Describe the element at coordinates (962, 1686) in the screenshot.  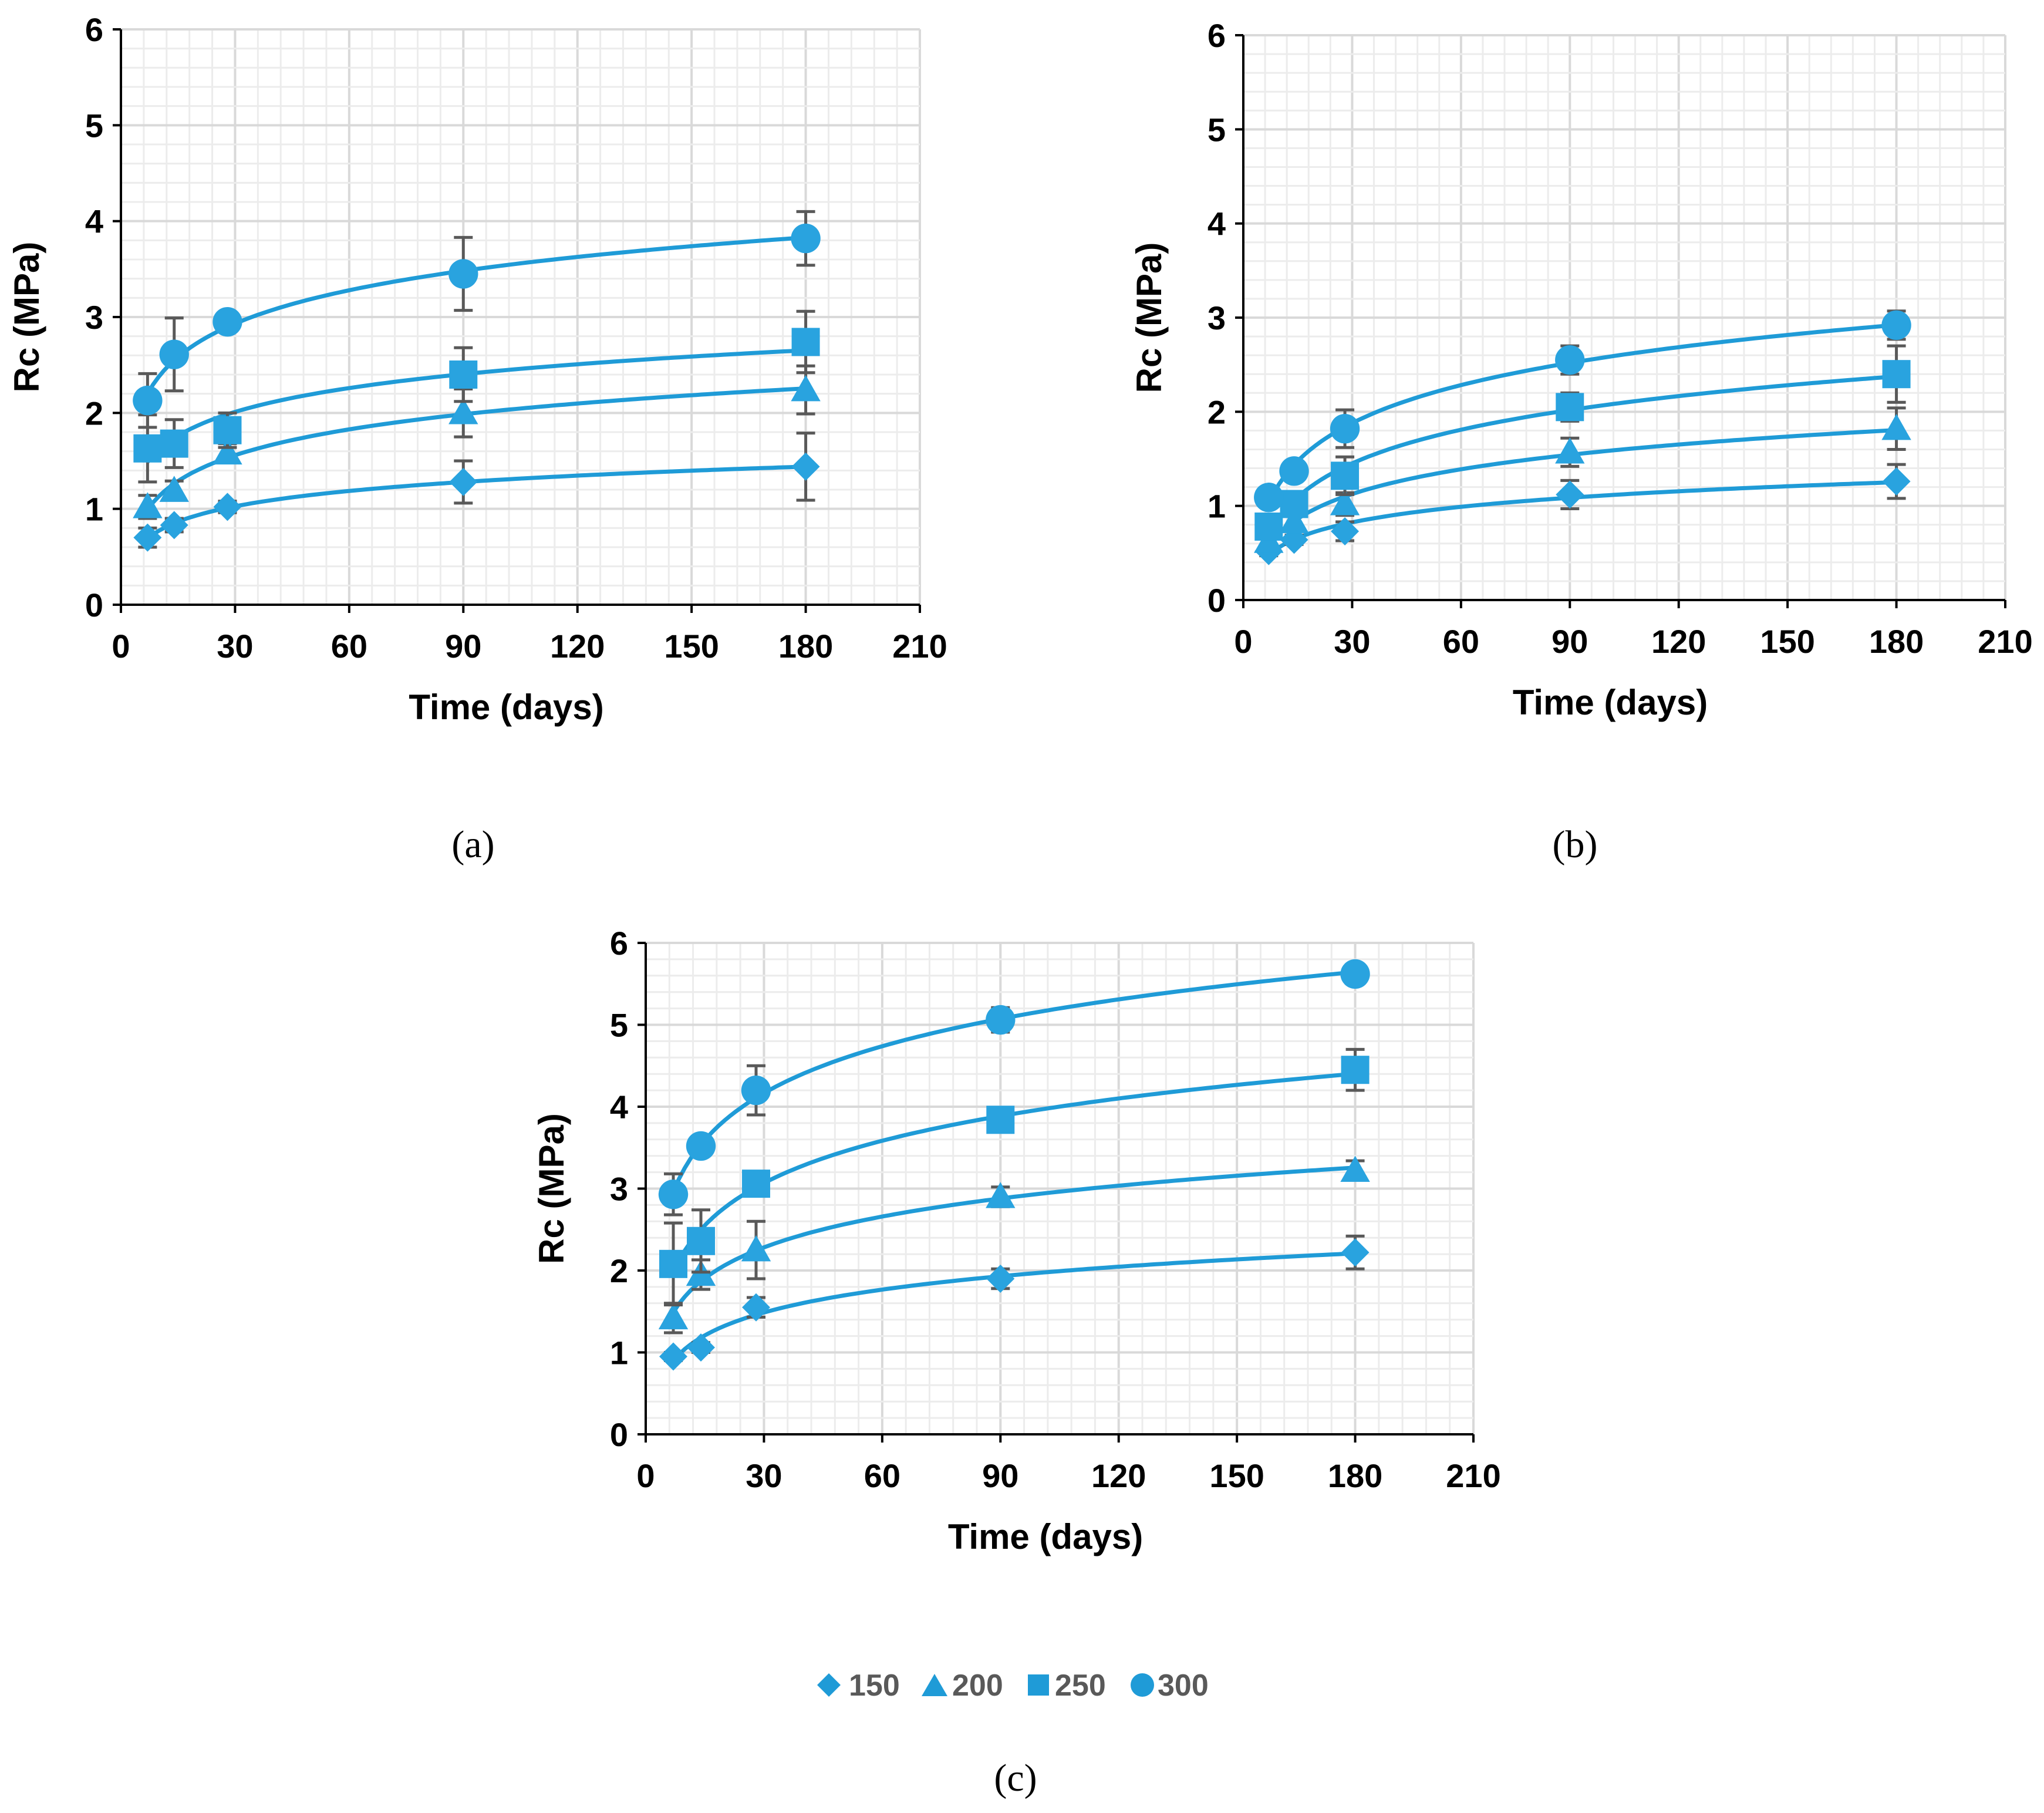
I see `legend-item-200: 200` at that location.